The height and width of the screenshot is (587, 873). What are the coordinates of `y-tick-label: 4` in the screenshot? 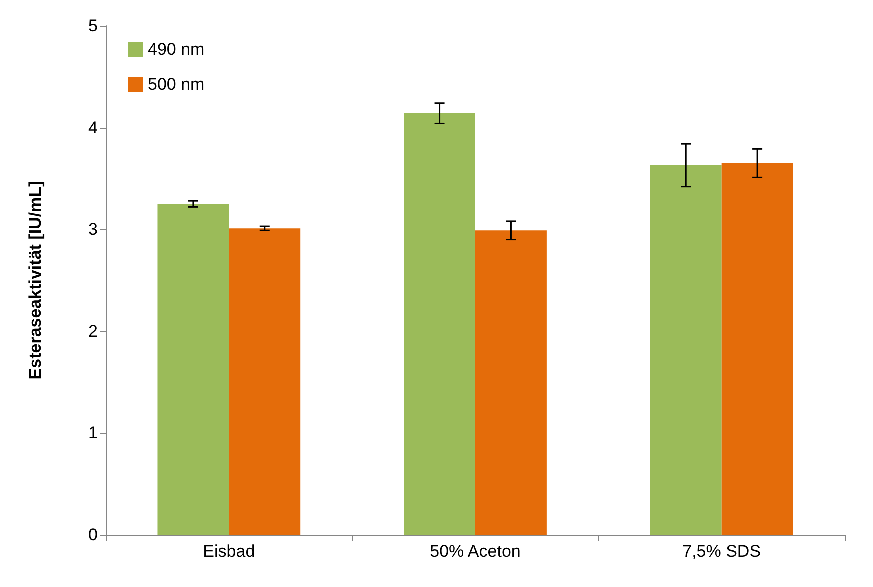 It's located at (93, 128).